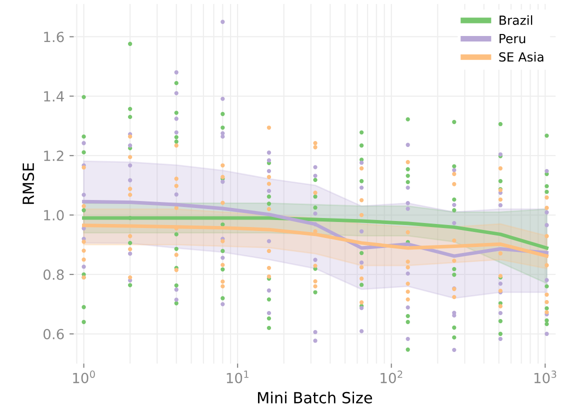  What do you see at coordinates (28, 183) in the screenshot?
I see `y-axis-title: RMSE` at bounding box center [28, 183].